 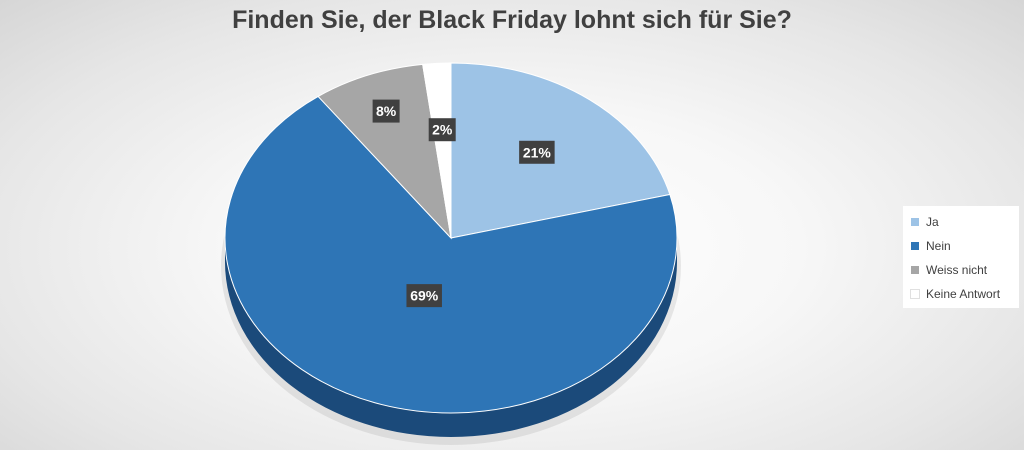 I want to click on legend-label-ja: Ja, so click(x=932, y=222).